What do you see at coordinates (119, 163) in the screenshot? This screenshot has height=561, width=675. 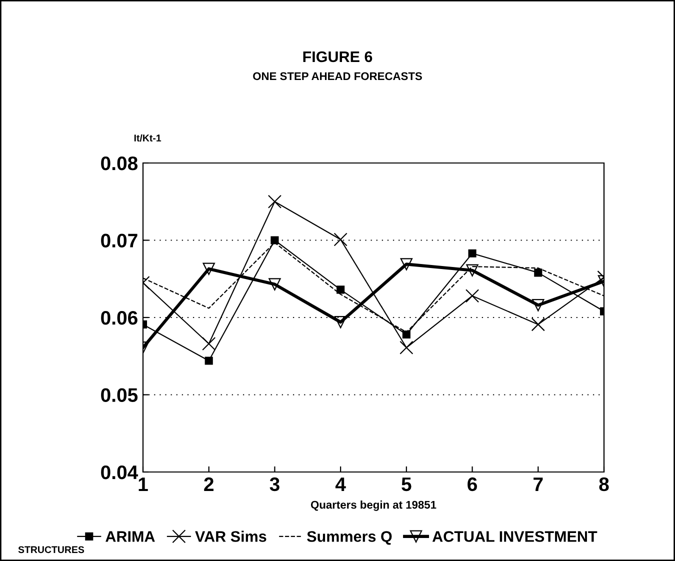 I see `y-tick-label: 0.08` at bounding box center [119, 163].